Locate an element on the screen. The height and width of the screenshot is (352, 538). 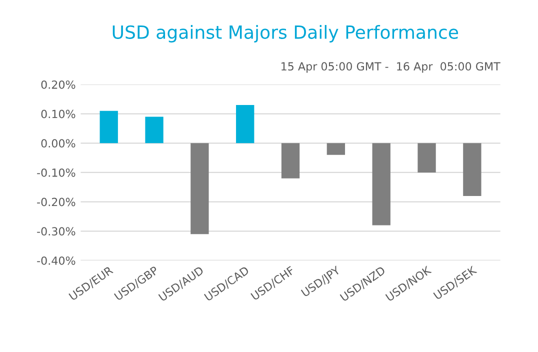
y-tick-label: -0.40% is located at coordinates (56, 260).